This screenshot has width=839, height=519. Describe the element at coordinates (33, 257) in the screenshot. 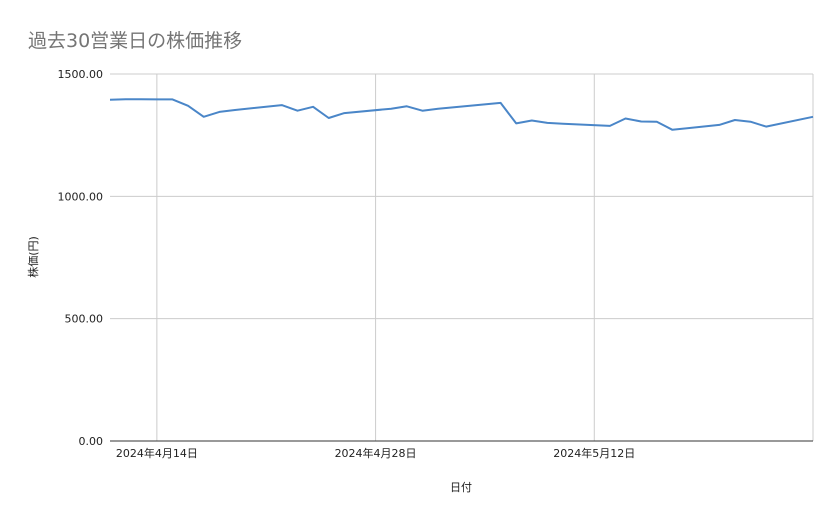

I see `y-axis-title: 株価(円)` at that location.